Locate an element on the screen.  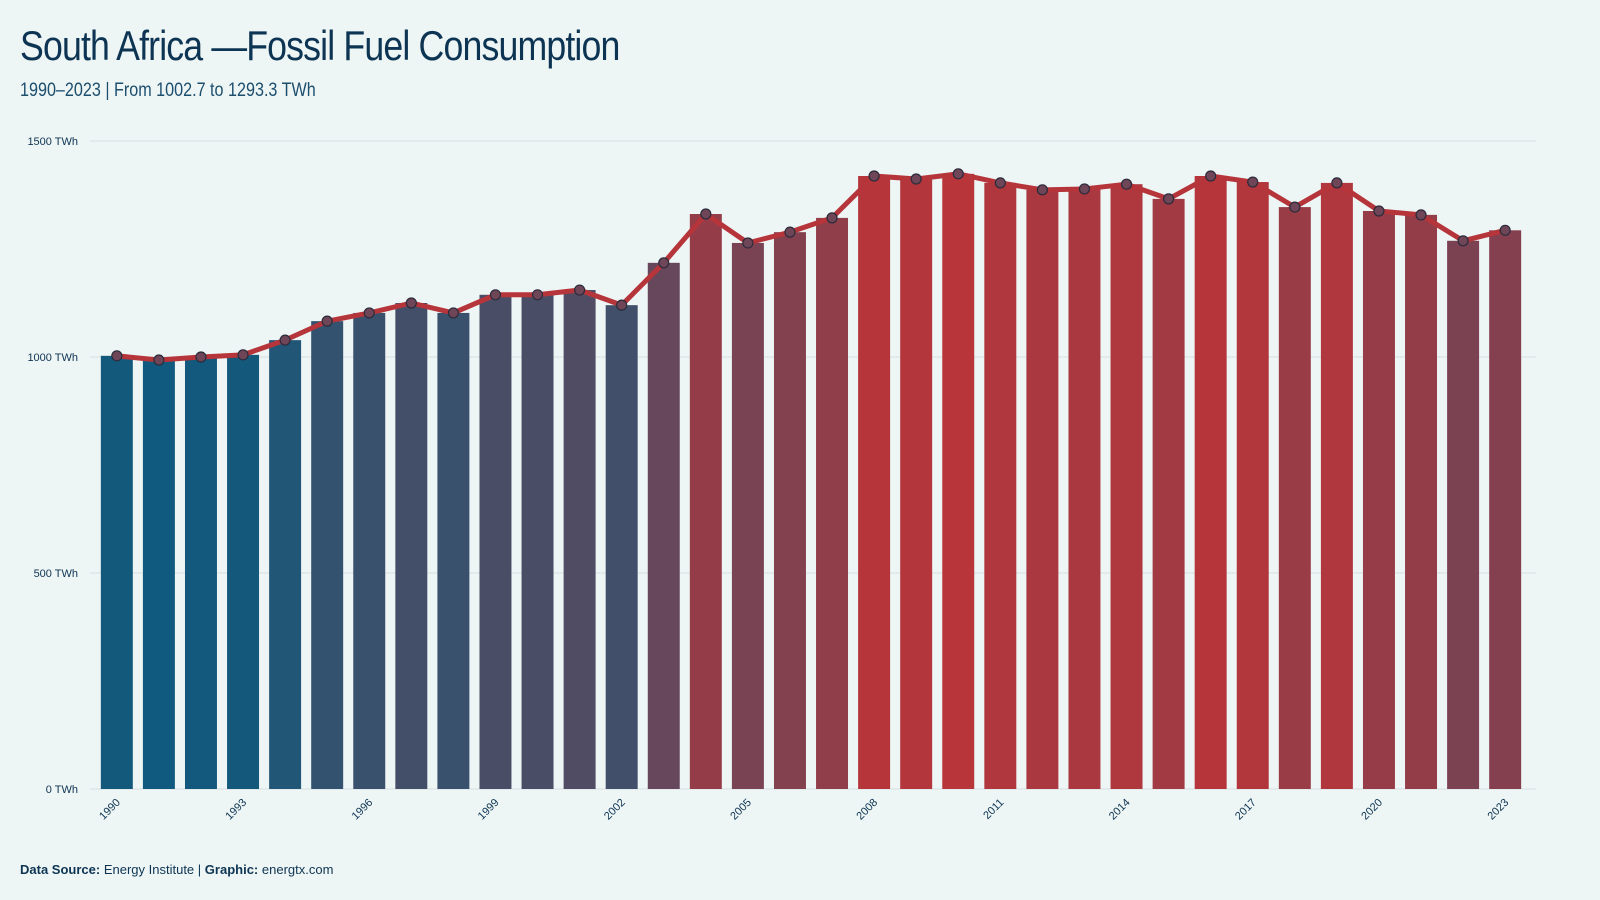
graphic: energtx.com is located at coordinates (297, 869).